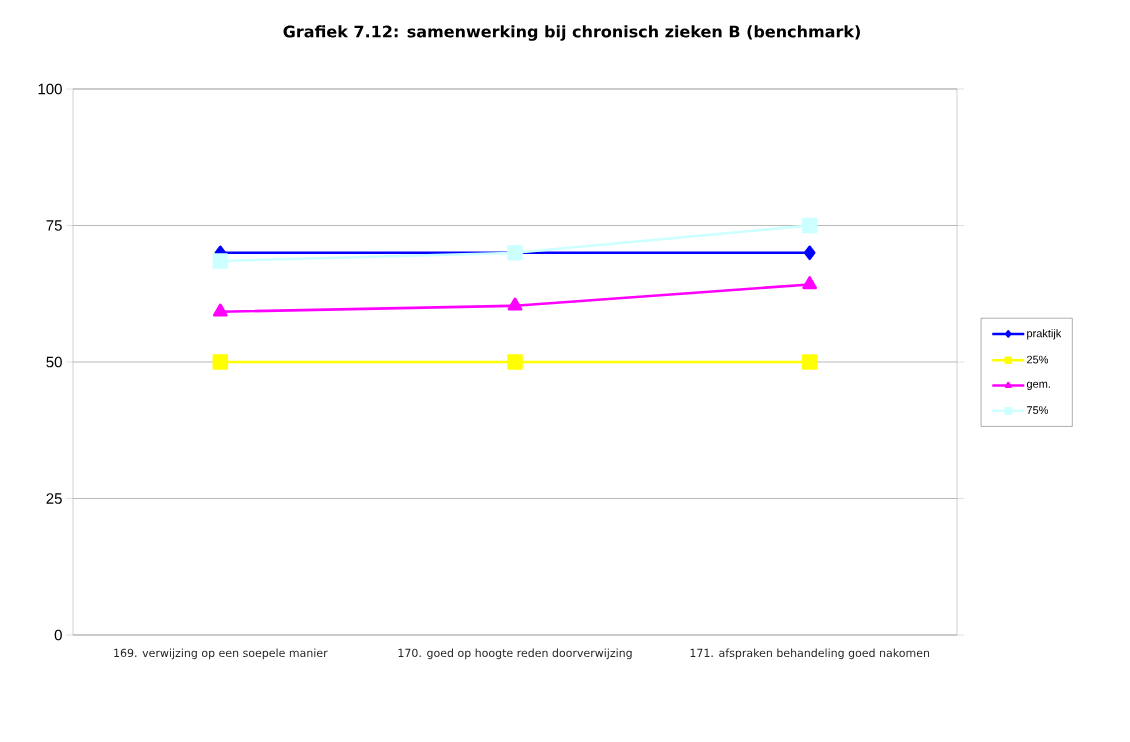 The image size is (1130, 742). I want to click on legend-label: praktijk, so click(1044, 334).